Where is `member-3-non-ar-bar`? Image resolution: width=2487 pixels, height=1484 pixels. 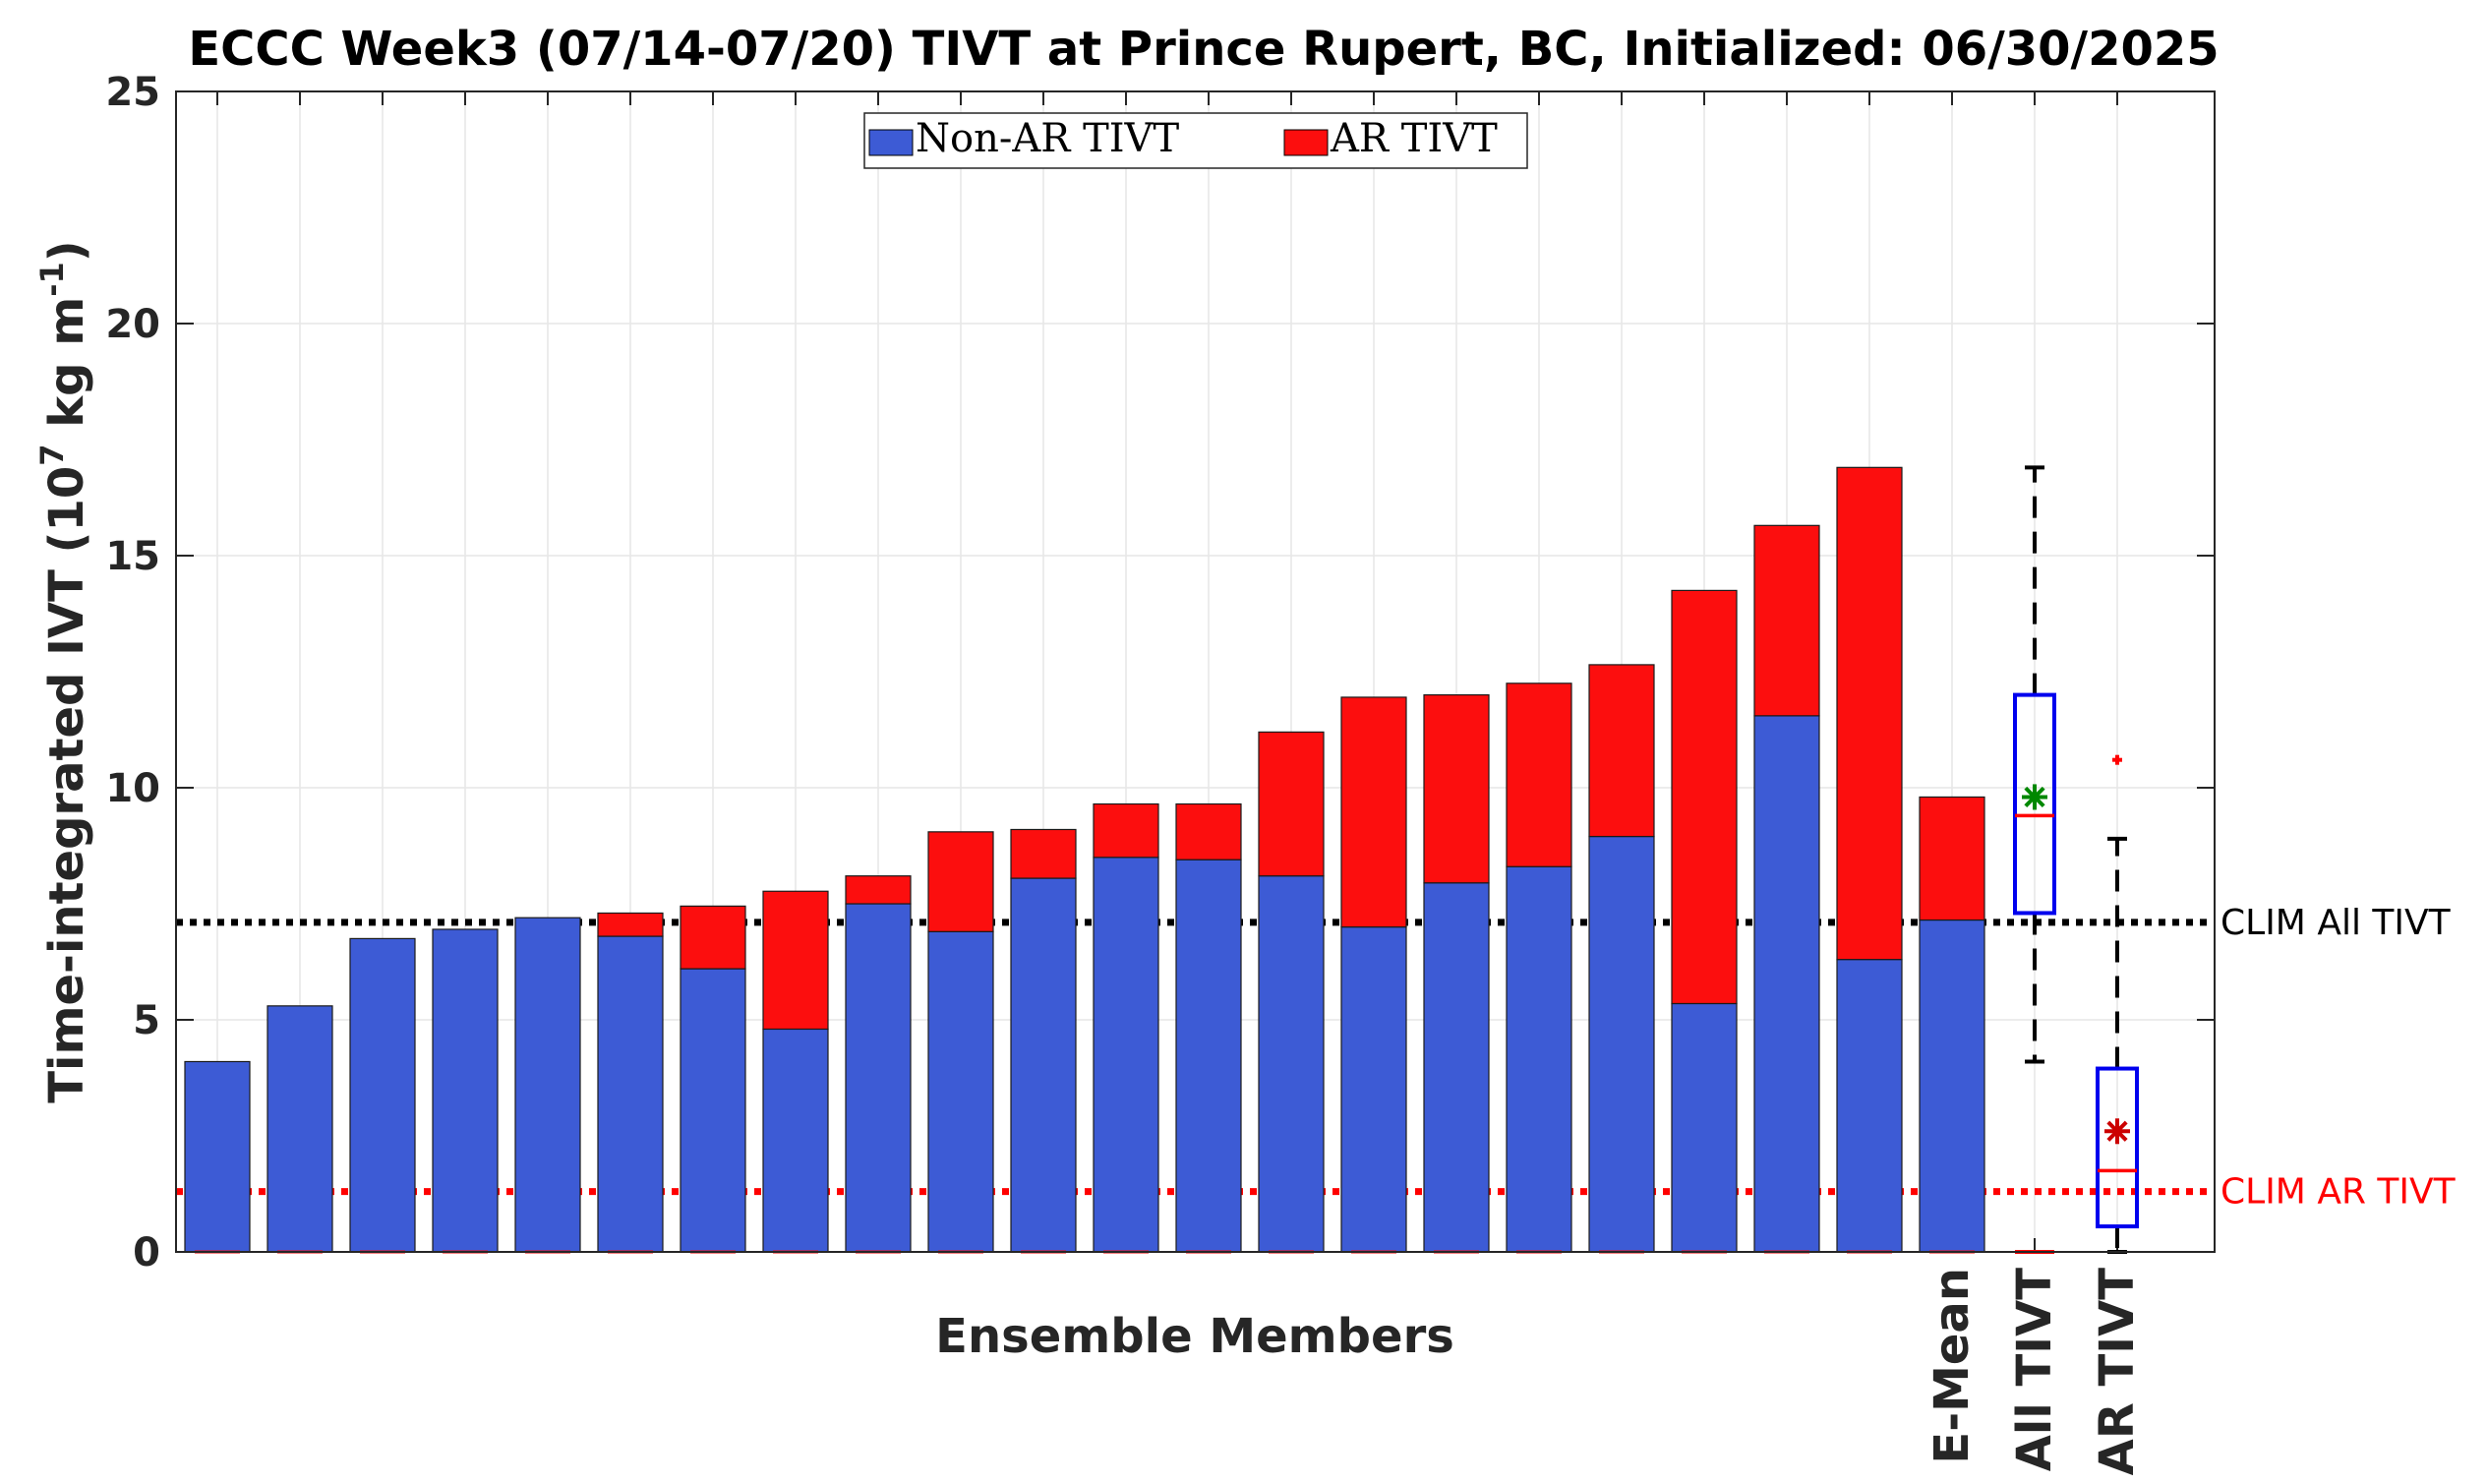
member-3-non-ar-bar is located at coordinates (382, 1095).